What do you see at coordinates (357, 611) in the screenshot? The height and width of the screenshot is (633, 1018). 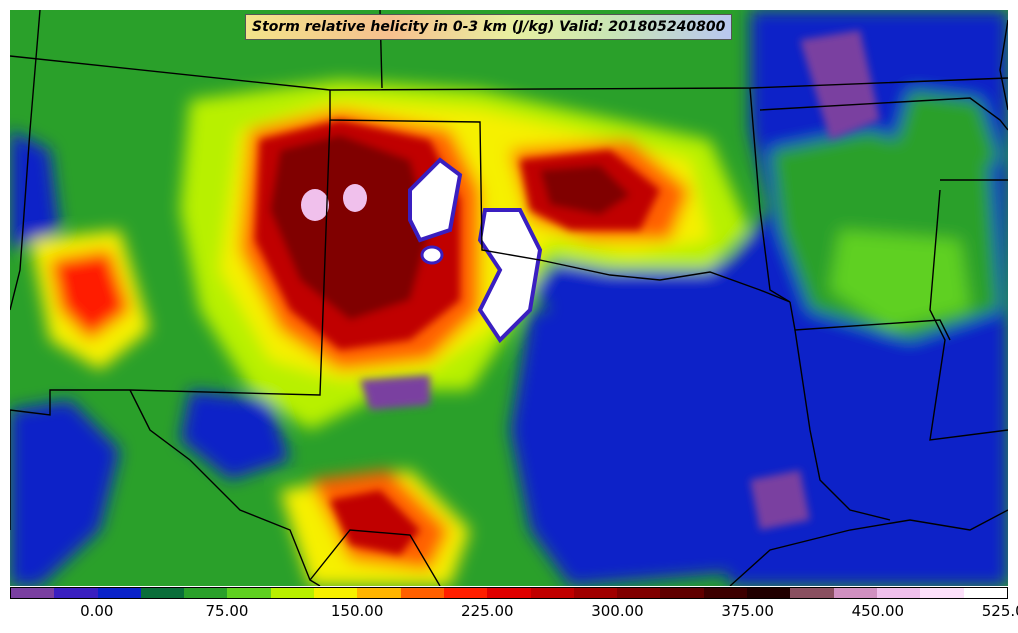 I see `colorbar-tick-label: 150.00` at bounding box center [357, 611].